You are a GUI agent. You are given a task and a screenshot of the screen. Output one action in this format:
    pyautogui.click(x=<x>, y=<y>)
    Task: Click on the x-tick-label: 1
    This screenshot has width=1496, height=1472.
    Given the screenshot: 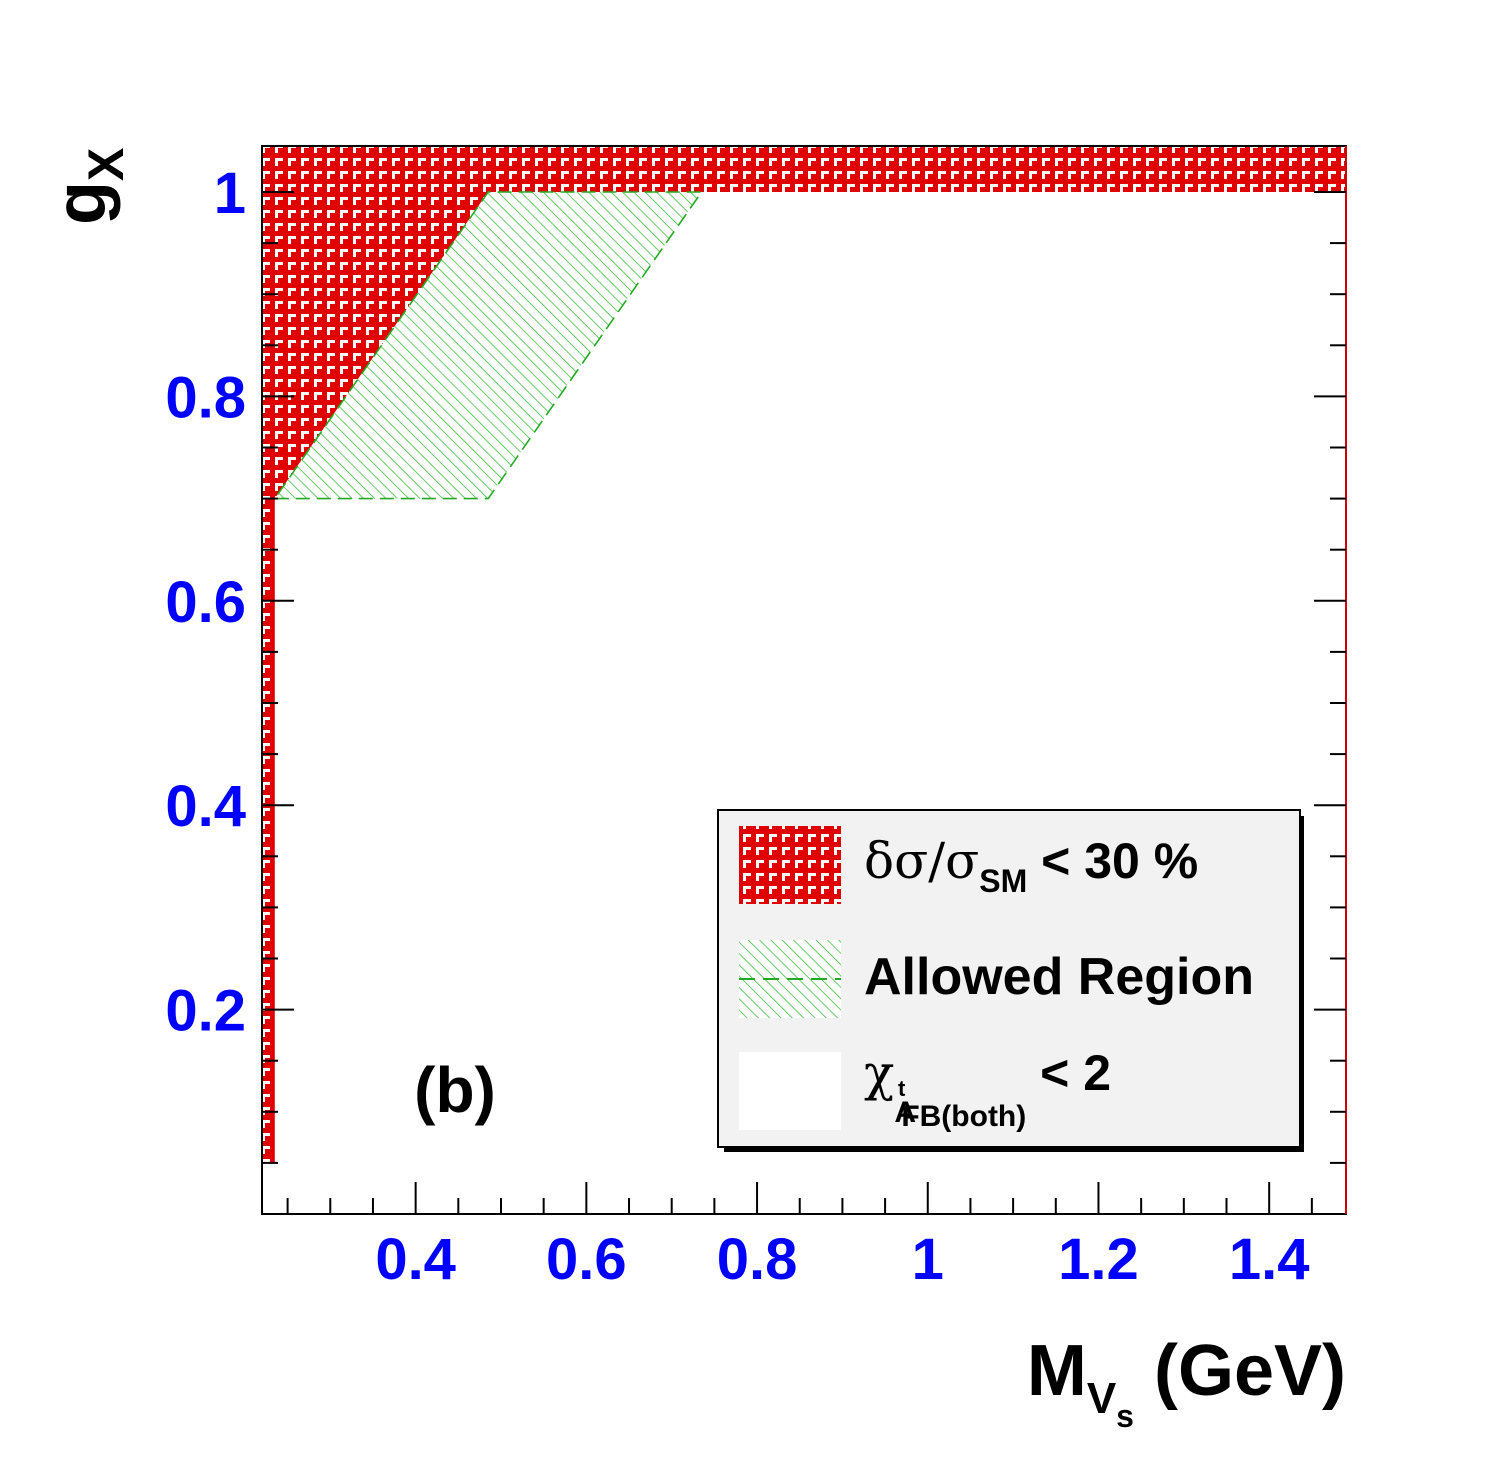 What is the action you would take?
    pyautogui.click(x=928, y=1259)
    